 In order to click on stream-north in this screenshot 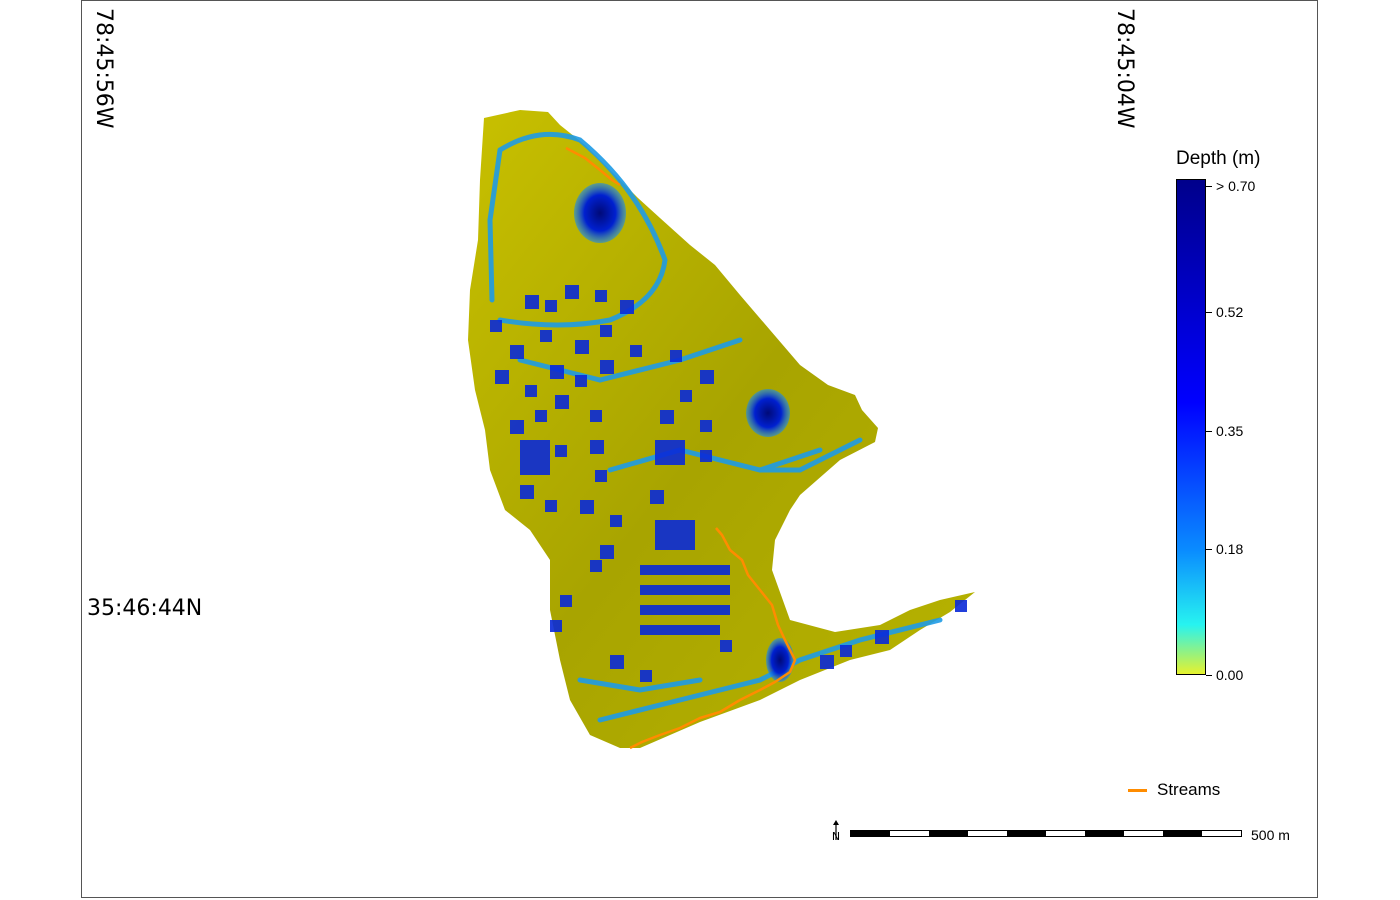, I will do `click(593, 166)`.